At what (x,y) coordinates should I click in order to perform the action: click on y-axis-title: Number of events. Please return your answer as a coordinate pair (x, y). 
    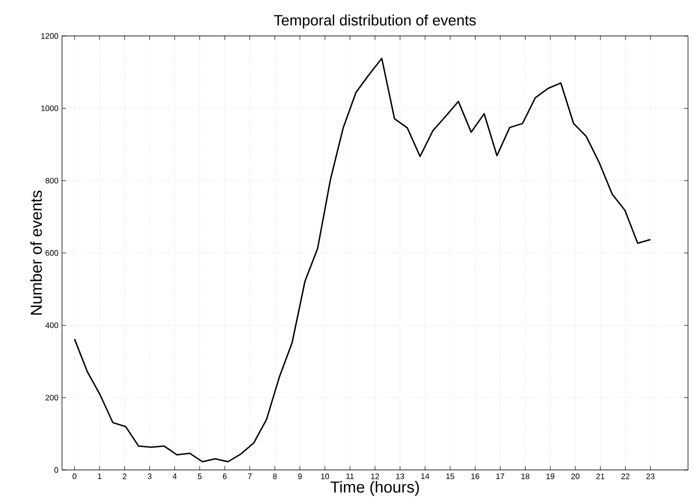
    Looking at the image, I should click on (36, 252).